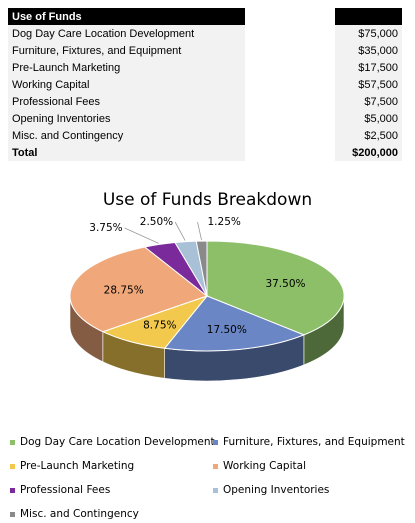 This screenshot has height=523, width=415. I want to click on row-label: Working Capital, so click(126, 84).